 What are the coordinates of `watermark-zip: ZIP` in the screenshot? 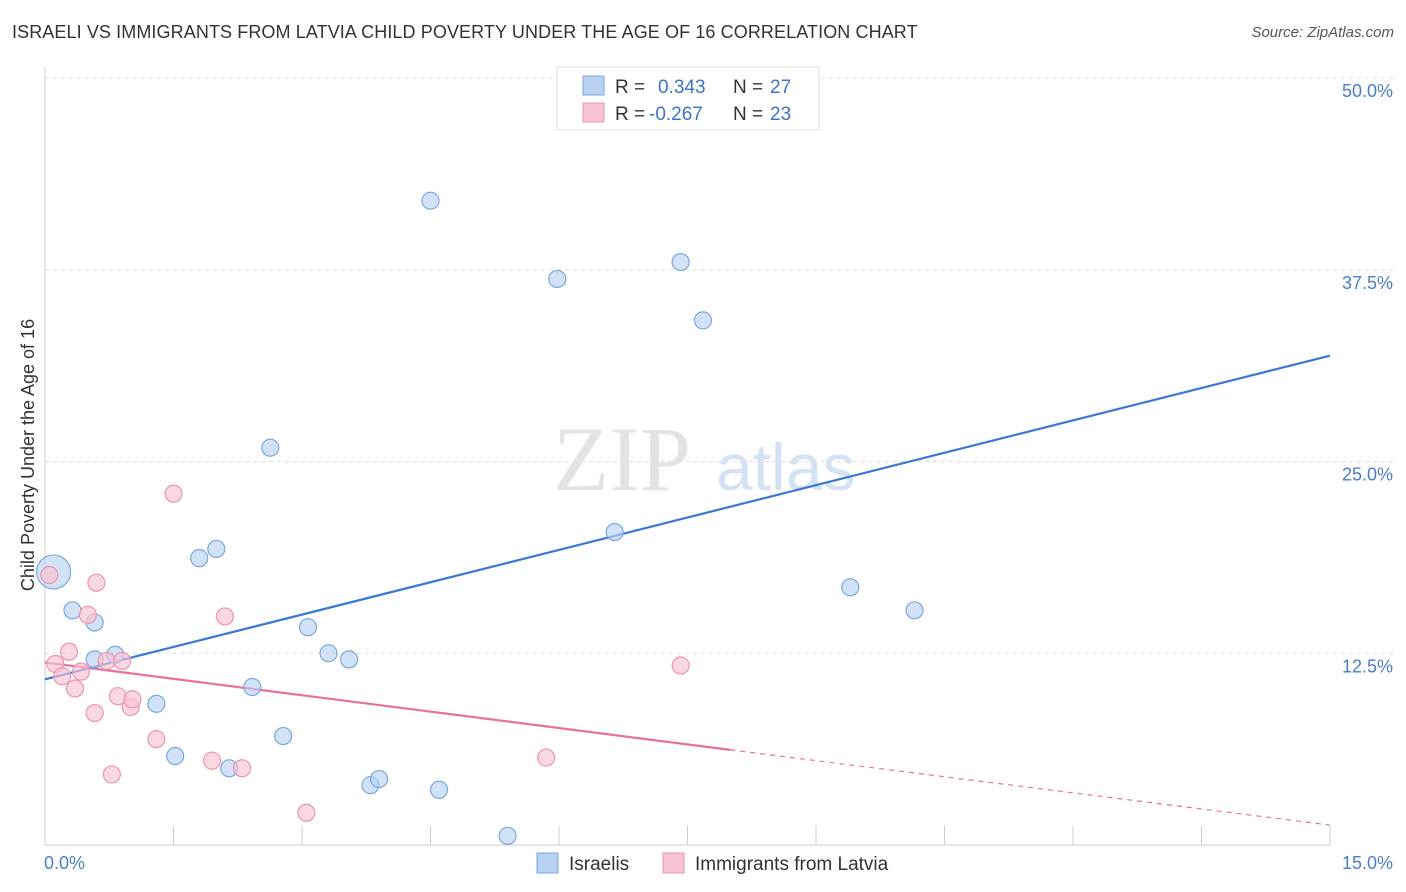 It's located at (622, 459).